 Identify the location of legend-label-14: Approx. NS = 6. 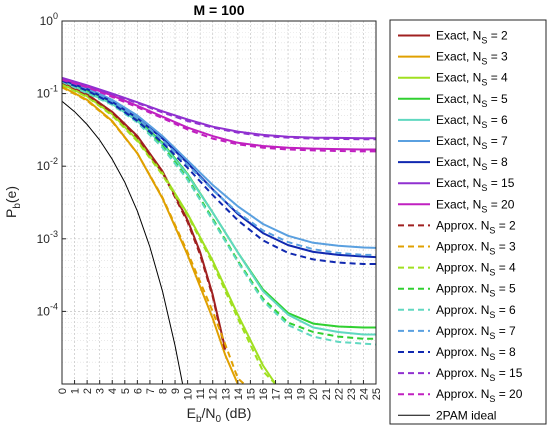
(476, 311).